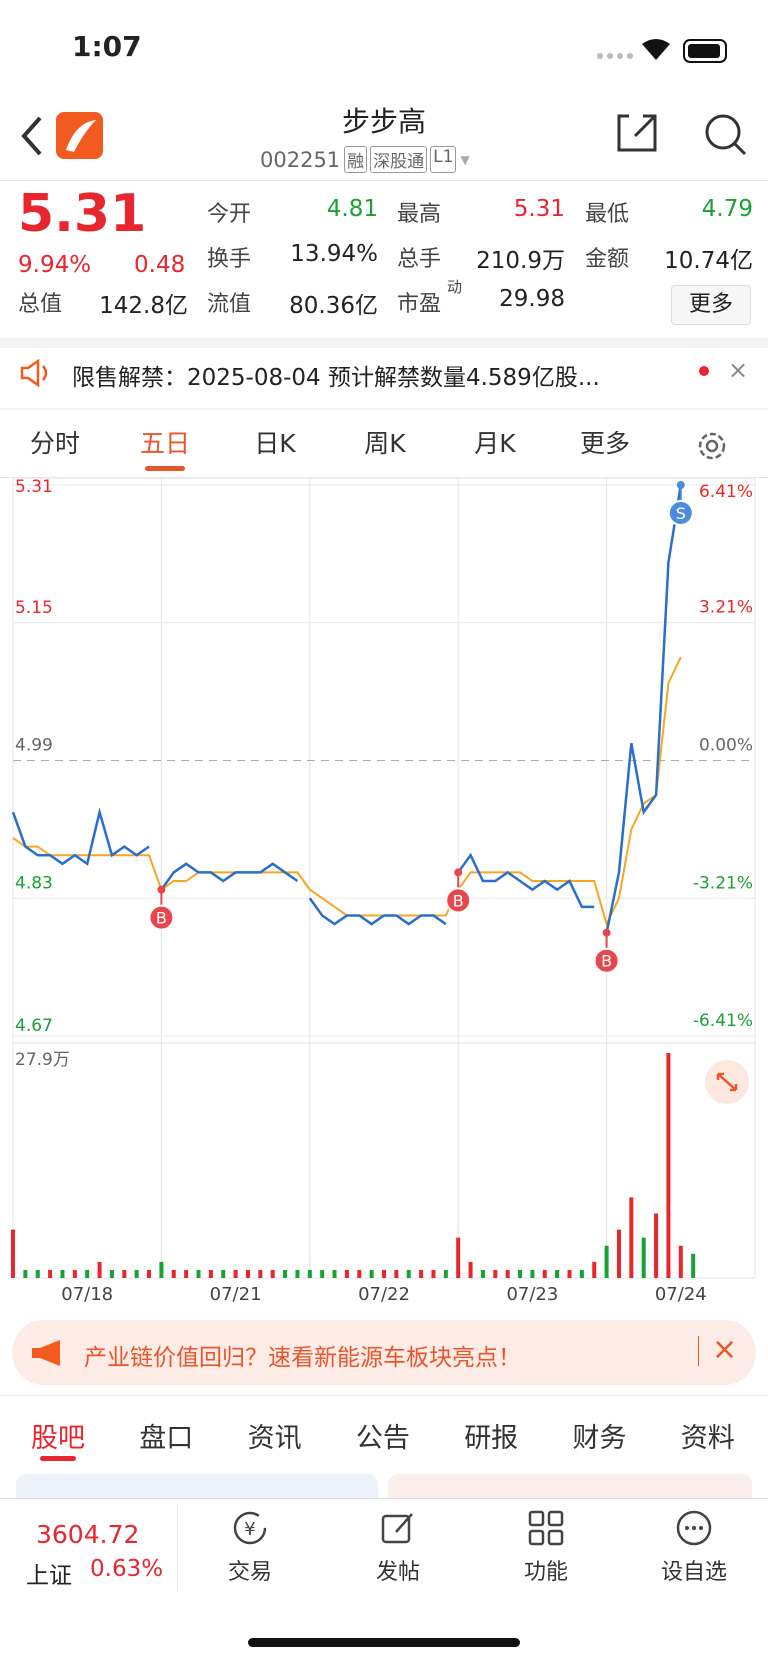  I want to click on banner, so click(384, 1352).